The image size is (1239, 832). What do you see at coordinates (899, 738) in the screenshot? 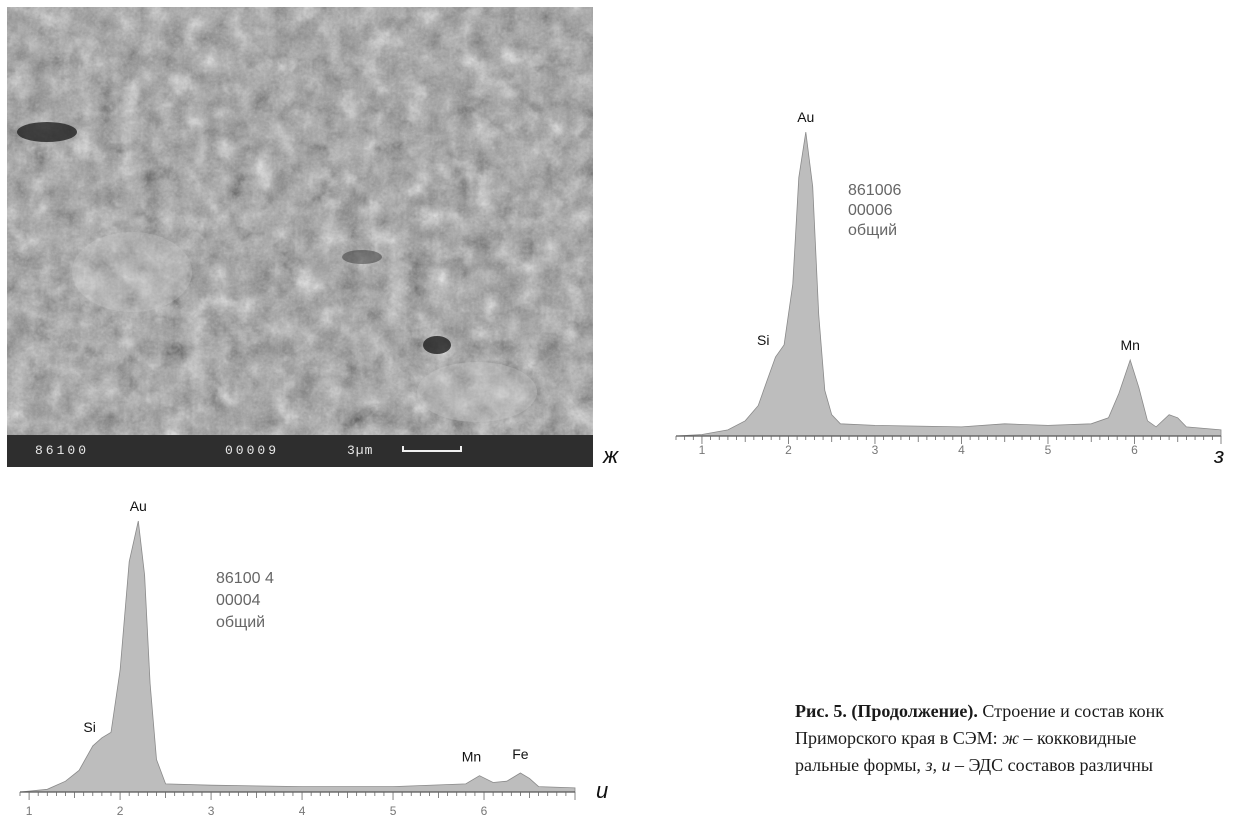
I see `caption-text-2: Приморского края в СЭМ:` at bounding box center [899, 738].